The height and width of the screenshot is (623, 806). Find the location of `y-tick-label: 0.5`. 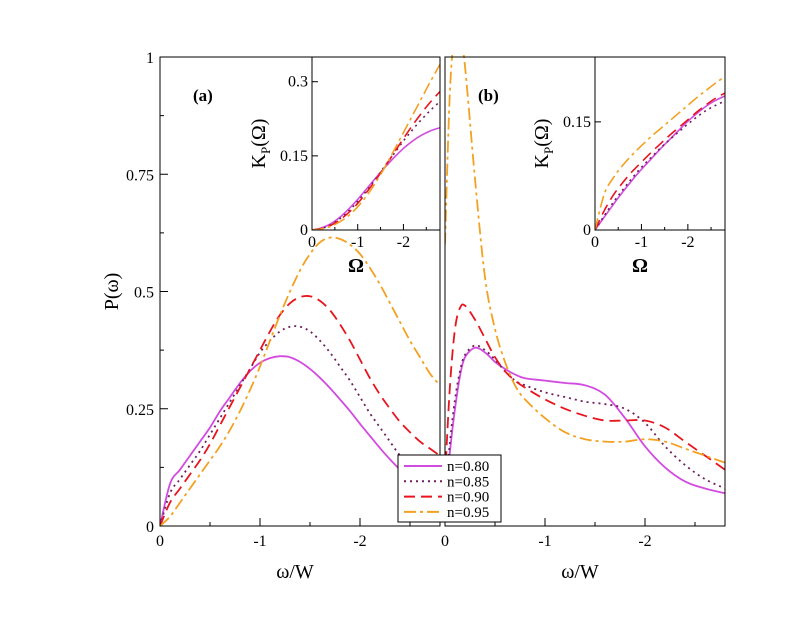

y-tick-label: 0.5 is located at coordinates (144, 293).